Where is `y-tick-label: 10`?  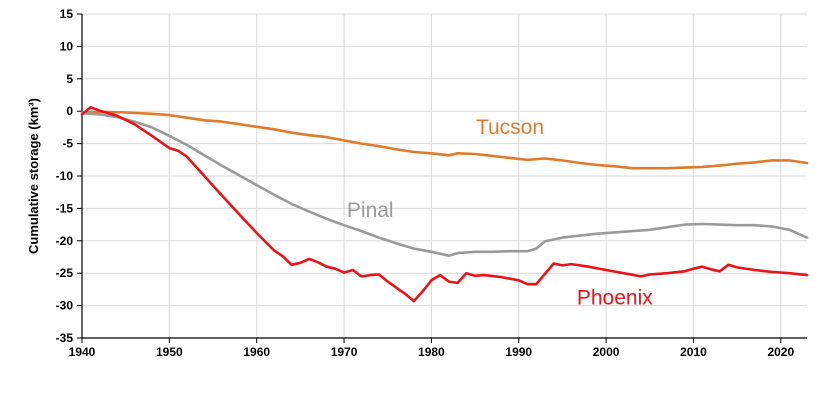 y-tick-label: 10 is located at coordinates (67, 46).